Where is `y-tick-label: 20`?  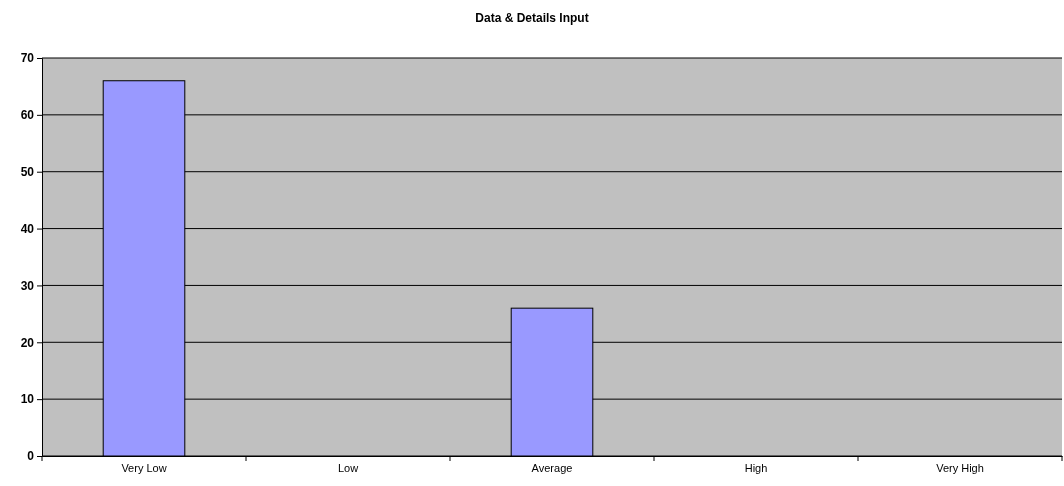 y-tick-label: 20 is located at coordinates (27, 342).